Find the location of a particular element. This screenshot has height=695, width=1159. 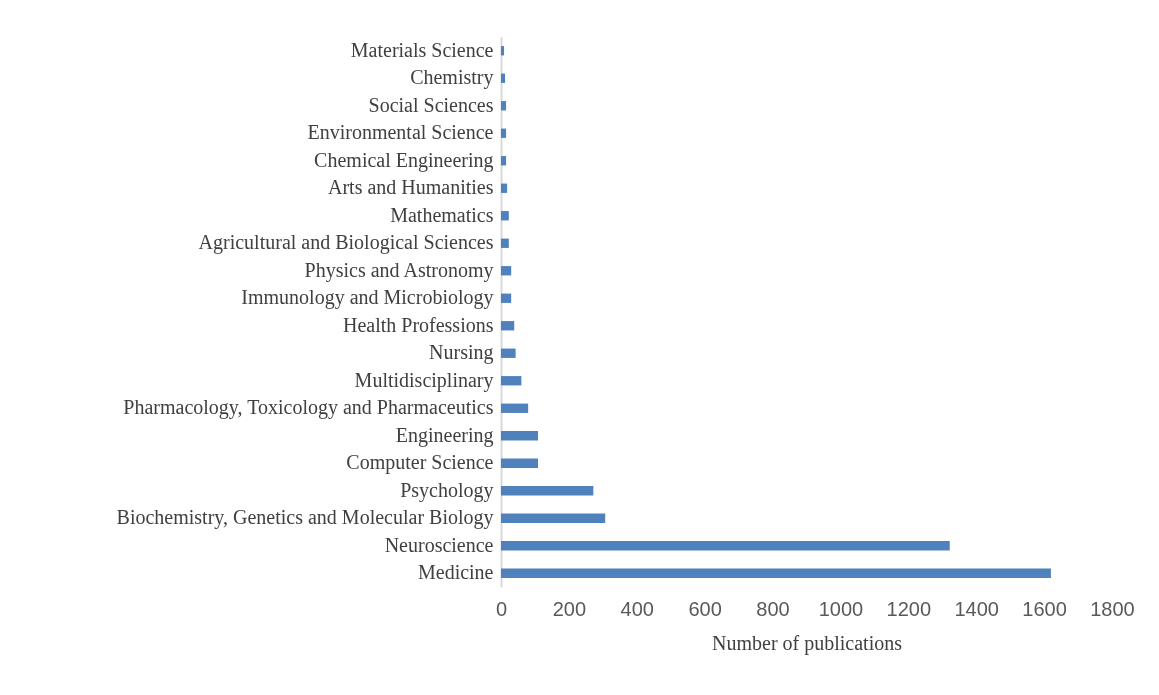

y-tick-label: Social Sciences is located at coordinates (431, 104).